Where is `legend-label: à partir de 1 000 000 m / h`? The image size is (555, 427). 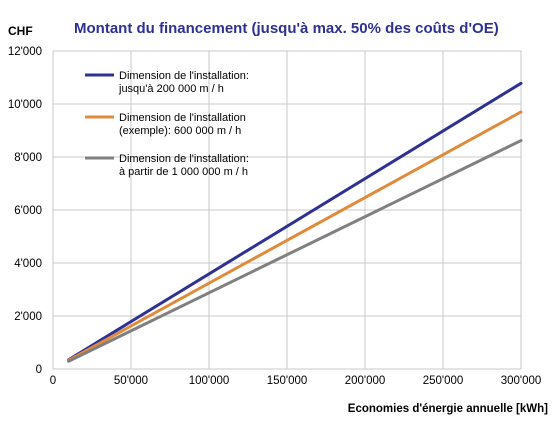 legend-label: à partir de 1 000 000 m / h is located at coordinates (183, 172).